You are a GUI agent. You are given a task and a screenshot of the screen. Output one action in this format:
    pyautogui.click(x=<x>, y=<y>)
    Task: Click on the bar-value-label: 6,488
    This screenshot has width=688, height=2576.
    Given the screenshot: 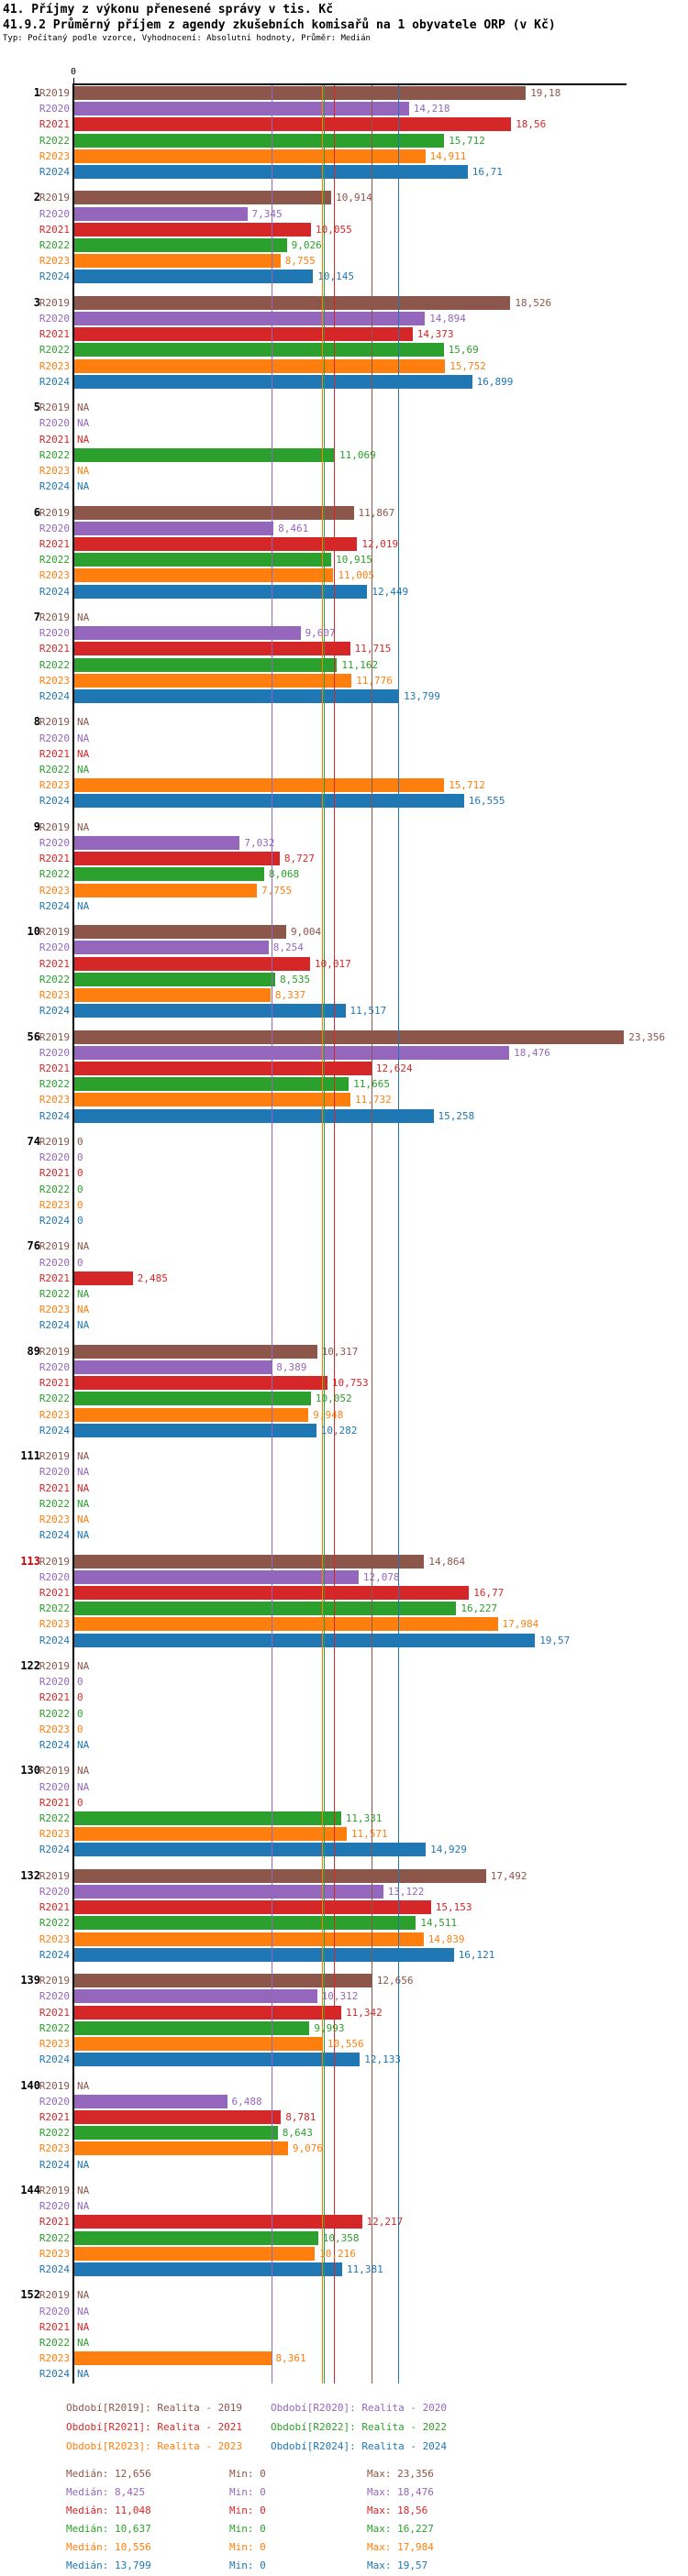 What is the action you would take?
    pyautogui.click(x=246, y=2101)
    